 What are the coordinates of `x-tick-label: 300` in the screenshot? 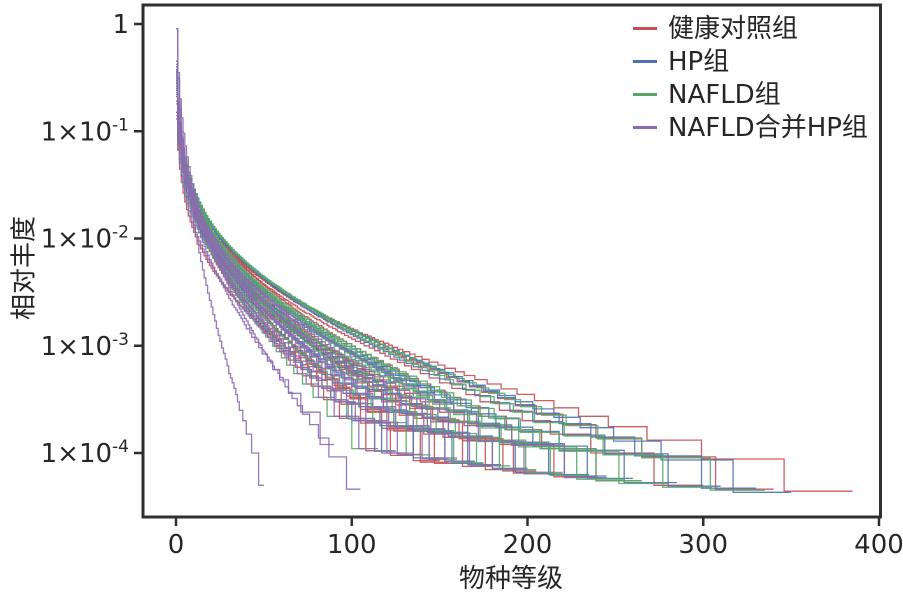 It's located at (703, 545).